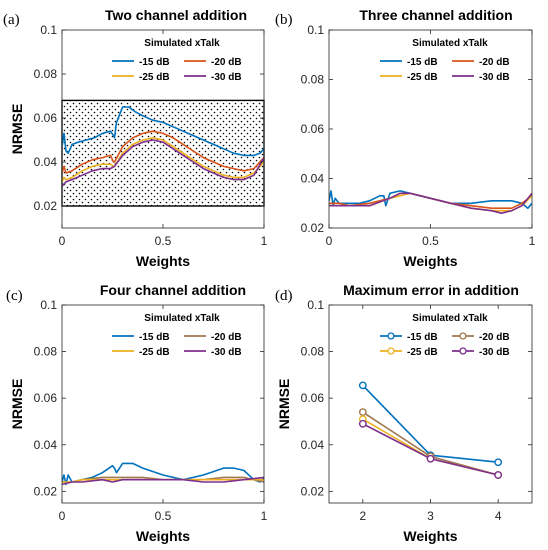 The width and height of the screenshot is (548, 550). Describe the element at coordinates (362, 516) in the screenshot. I see `x-tick-label: 2` at that location.